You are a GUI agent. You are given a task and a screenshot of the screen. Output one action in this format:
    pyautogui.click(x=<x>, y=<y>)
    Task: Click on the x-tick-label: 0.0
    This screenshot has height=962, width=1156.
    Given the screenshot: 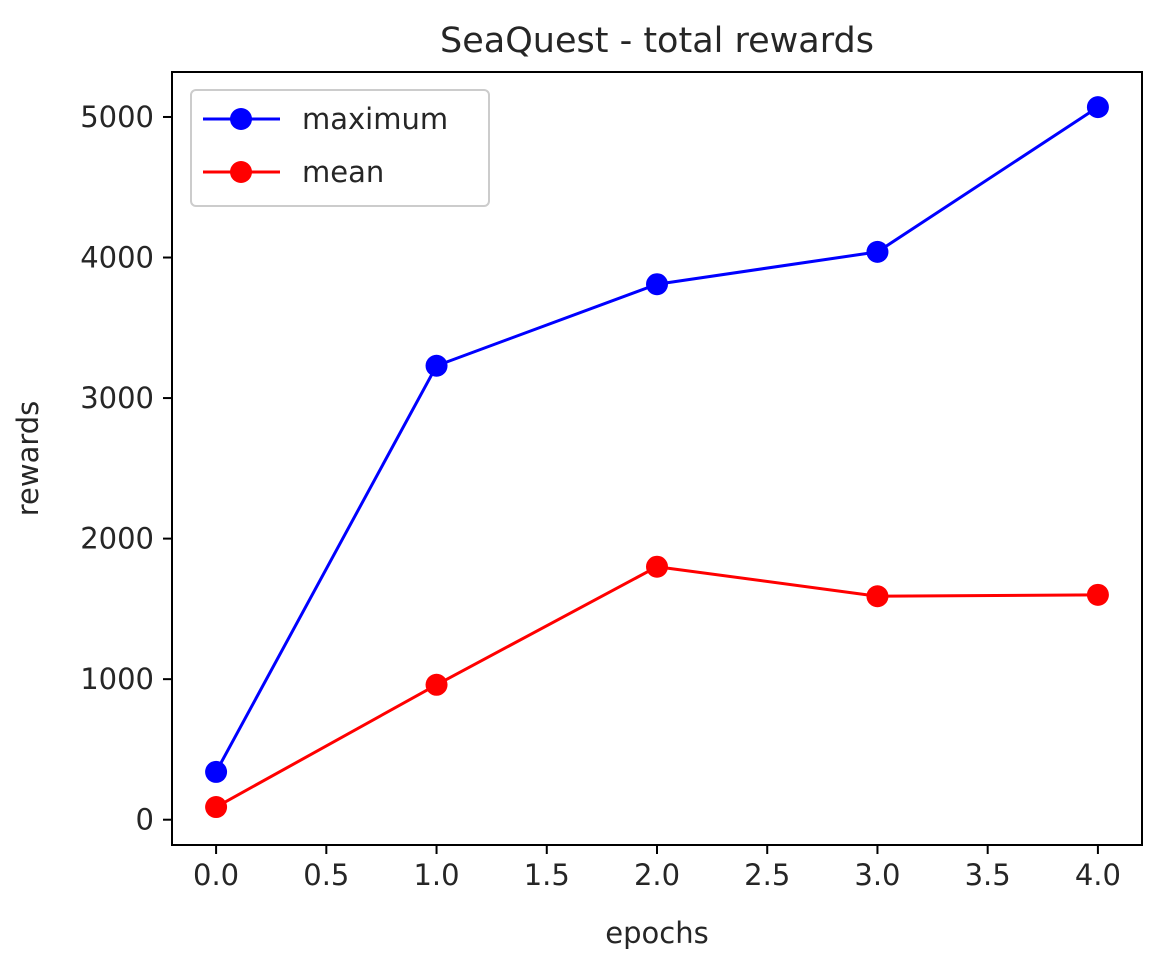 What is the action you would take?
    pyautogui.click(x=216, y=875)
    